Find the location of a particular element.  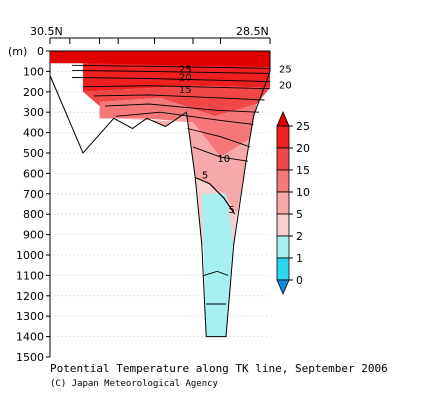

y-tick-label: 500 is located at coordinates (33, 153).